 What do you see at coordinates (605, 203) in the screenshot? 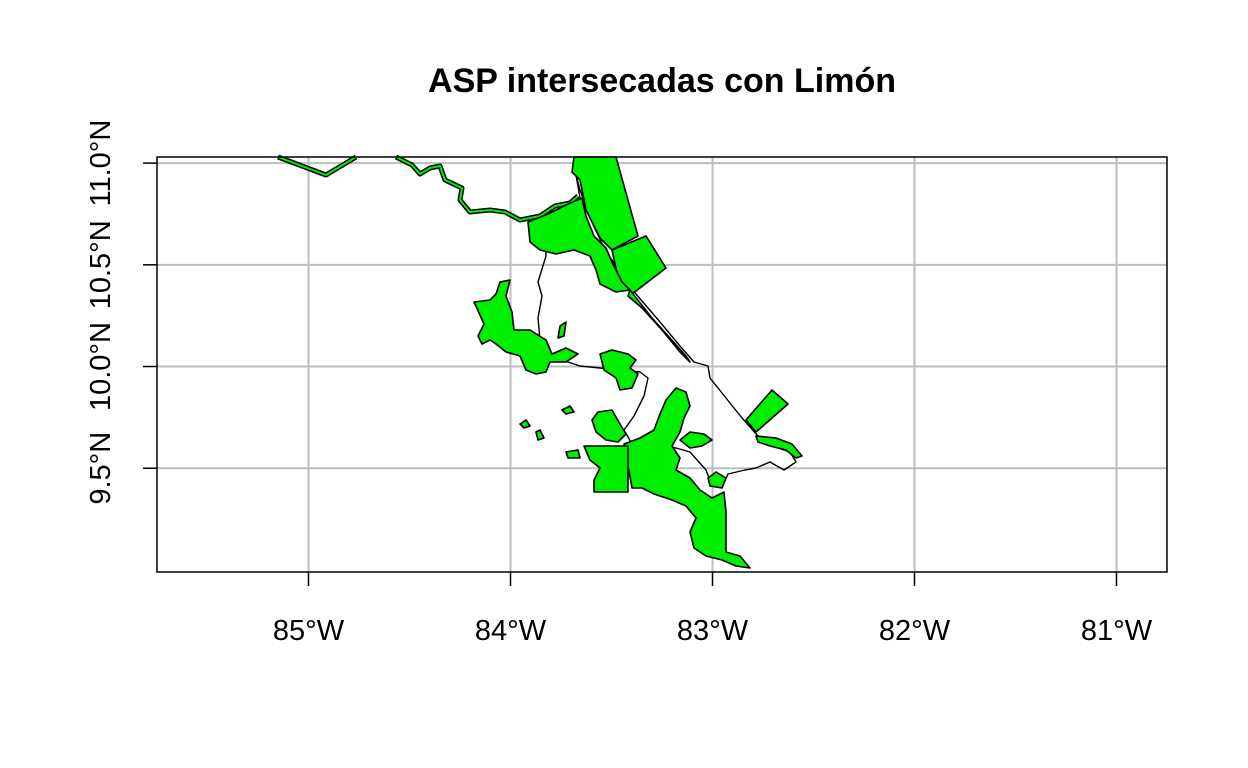
I see `asp-tortuguero-north` at bounding box center [605, 203].